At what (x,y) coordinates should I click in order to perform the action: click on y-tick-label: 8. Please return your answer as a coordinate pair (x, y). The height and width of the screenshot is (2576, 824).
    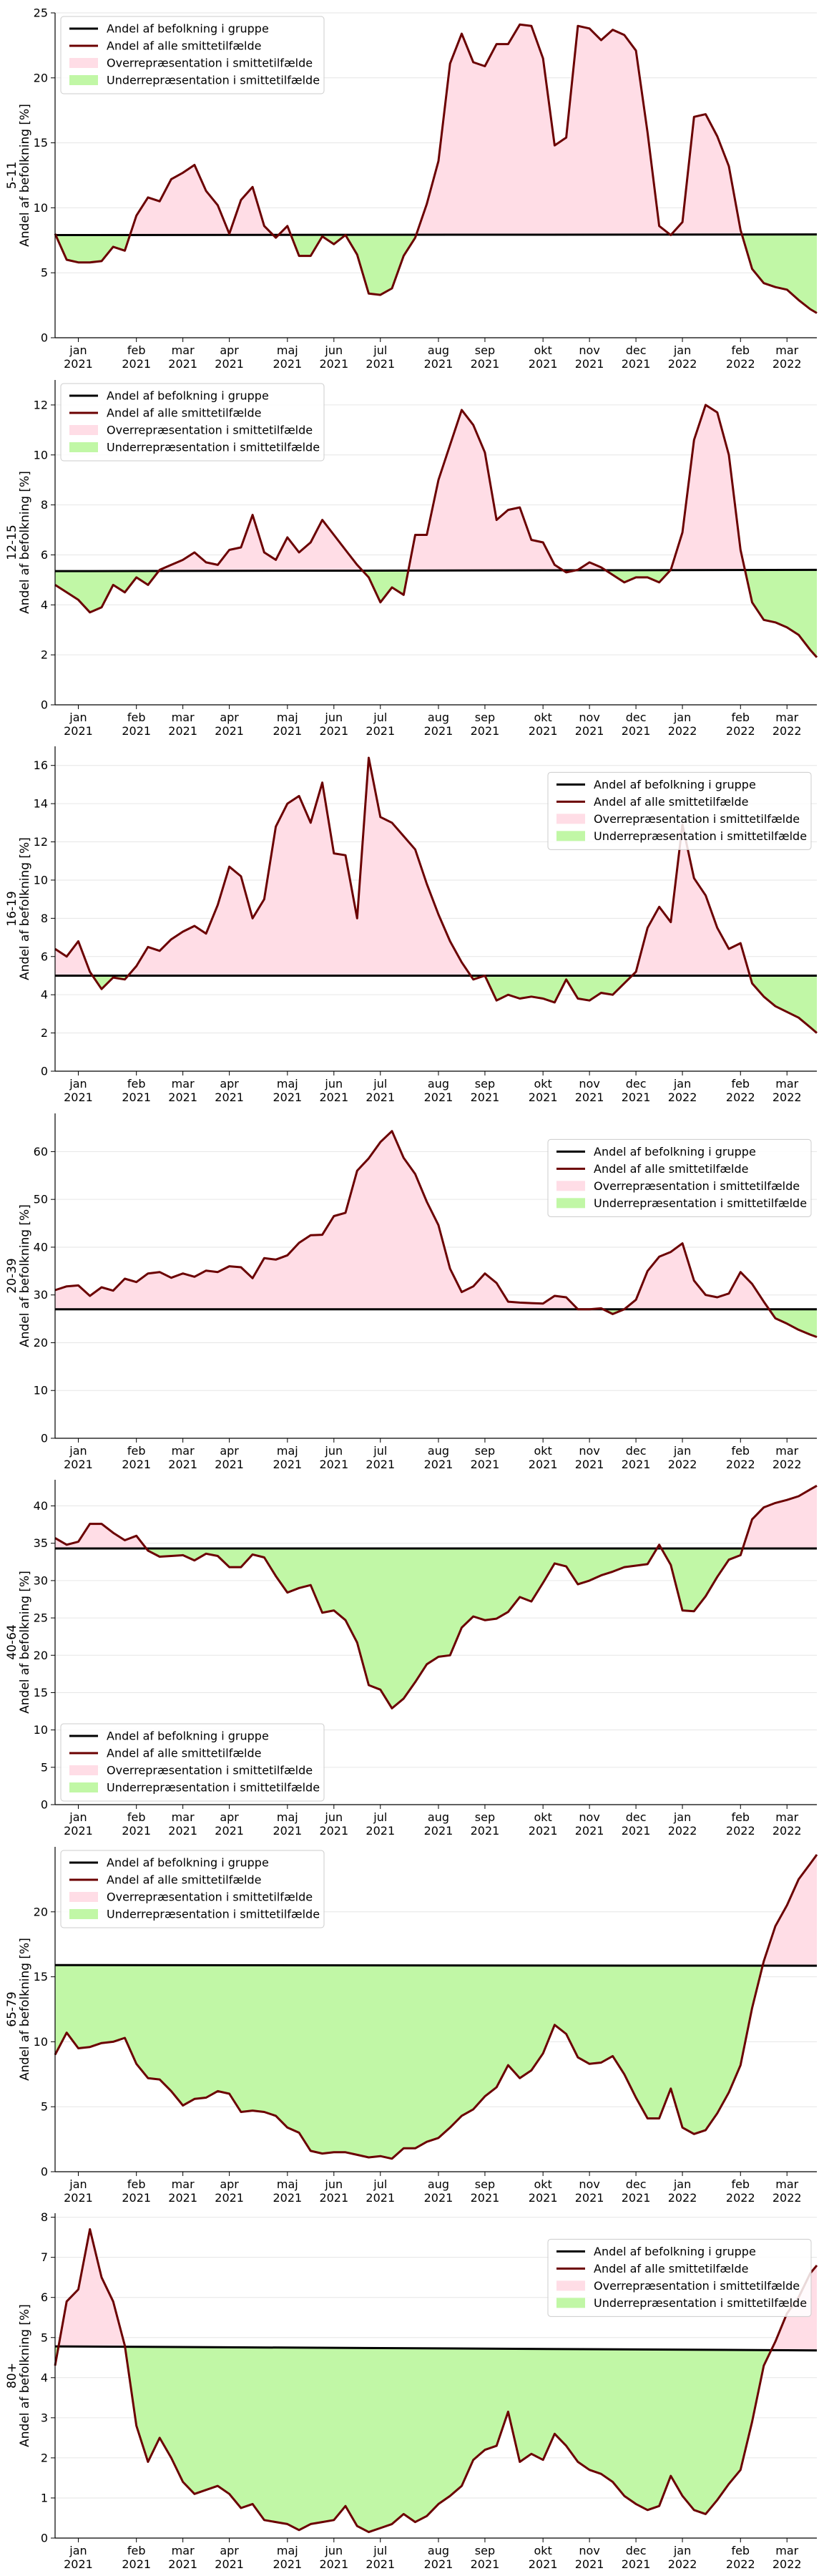
    Looking at the image, I should click on (45, 918).